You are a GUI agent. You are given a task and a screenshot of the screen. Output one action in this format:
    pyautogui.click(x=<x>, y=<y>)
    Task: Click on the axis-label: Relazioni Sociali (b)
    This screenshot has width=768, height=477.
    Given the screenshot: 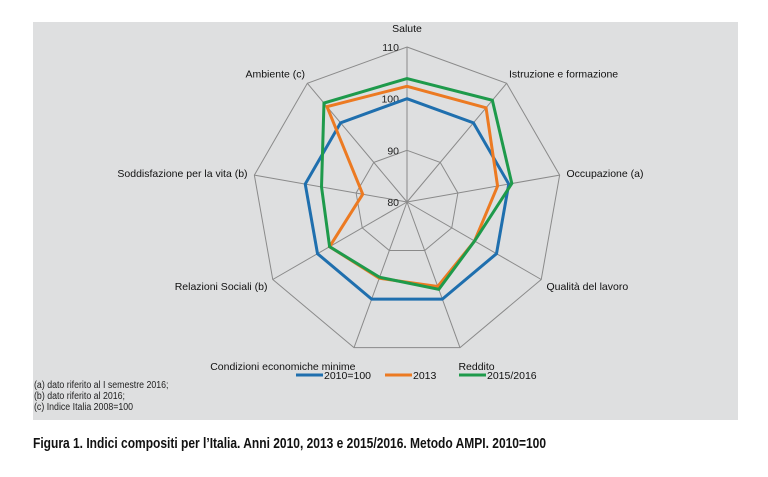 What is the action you would take?
    pyautogui.click(x=221, y=287)
    